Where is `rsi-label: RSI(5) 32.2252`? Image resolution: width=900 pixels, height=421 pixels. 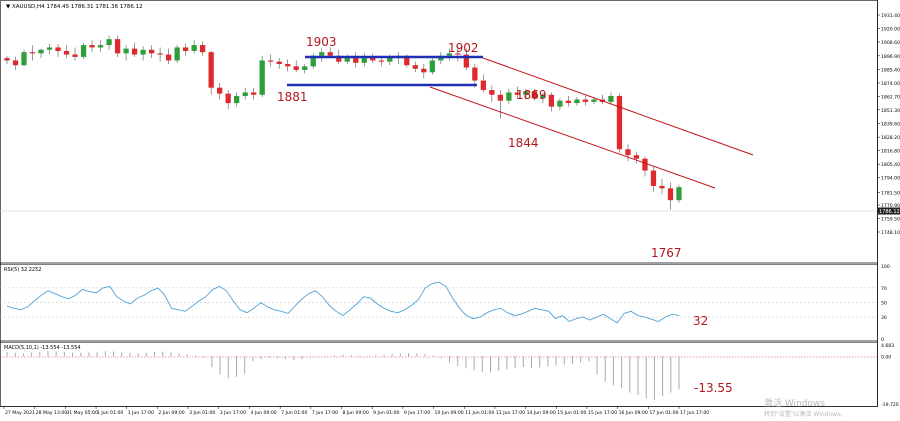
rsi-label: RSI(5) 32.2252 is located at coordinates (22, 270).